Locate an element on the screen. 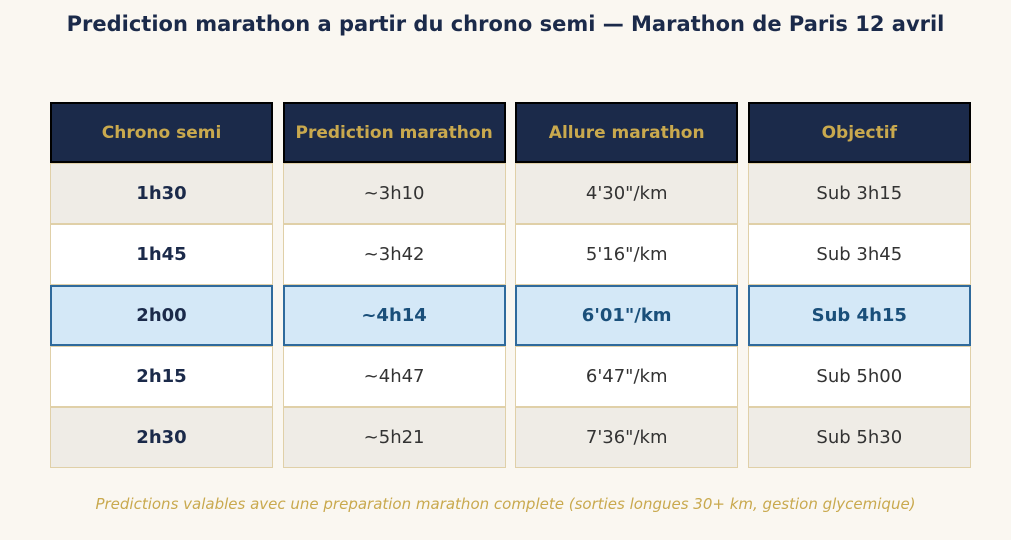  table-cell: Sub 5h30 is located at coordinates (859, 437).